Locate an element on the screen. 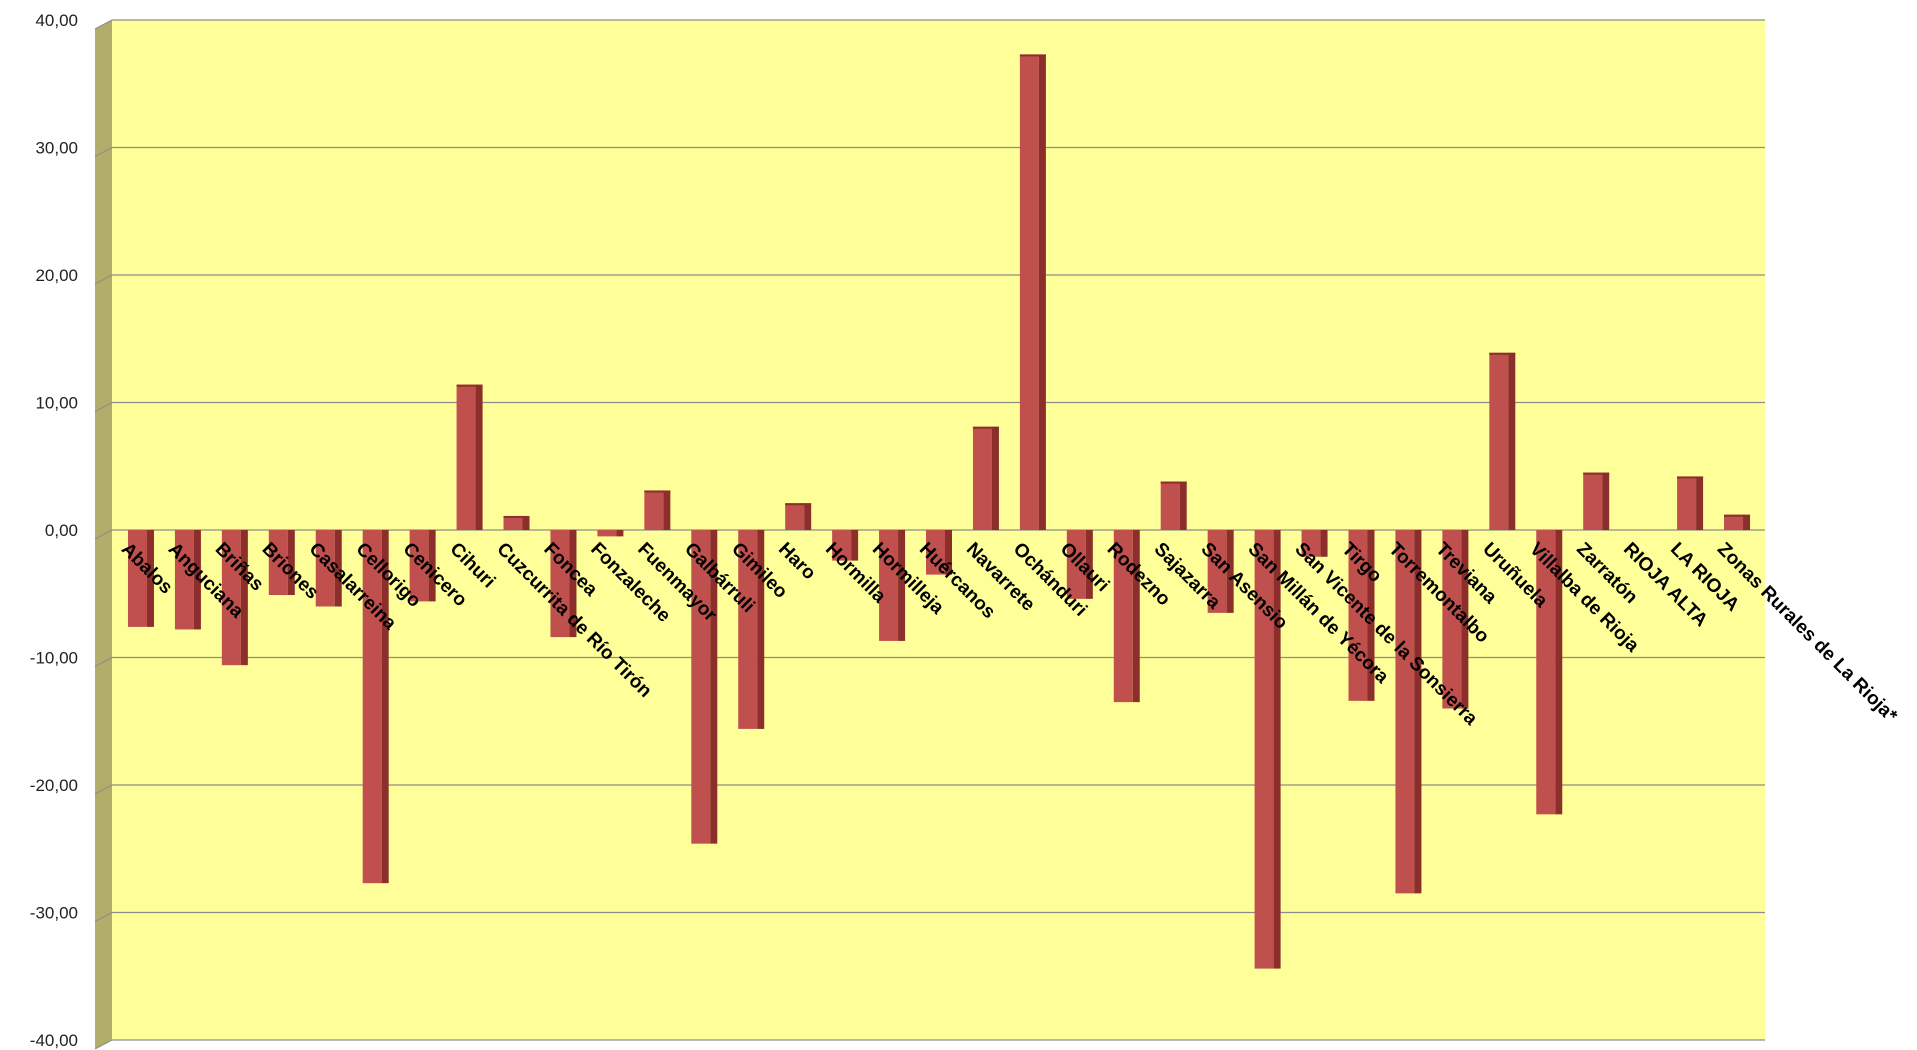  y-tick-label: -40,00 is located at coordinates (54, 1040).